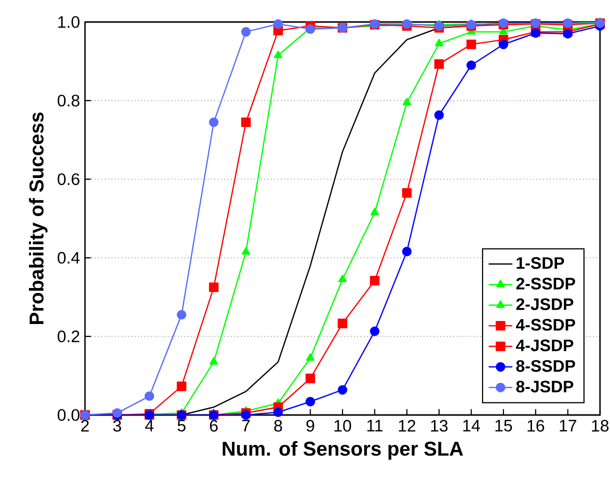  I want to click on legend-label: 4-JSDP, so click(545, 346).